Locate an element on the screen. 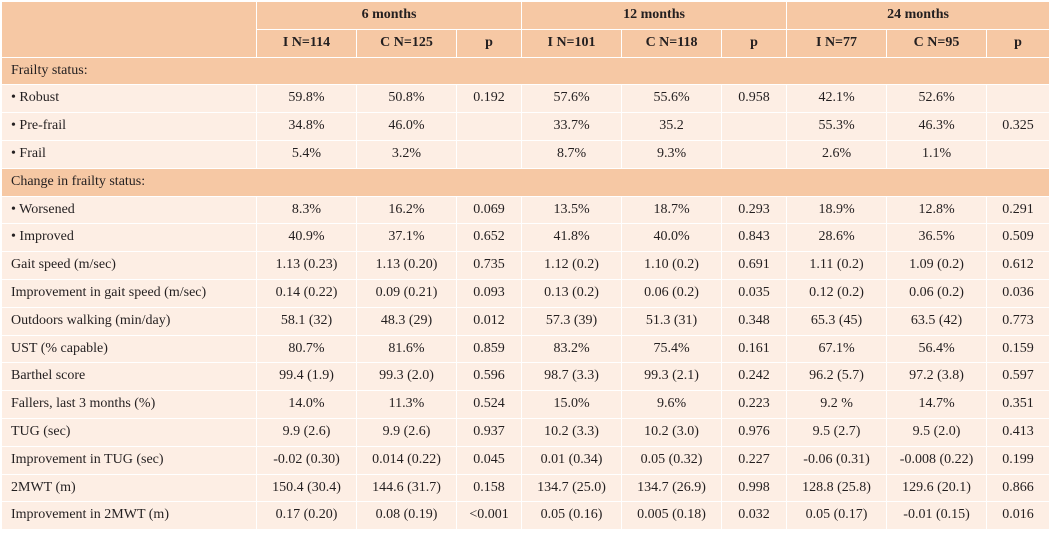  table-cell: 0.161 is located at coordinates (754, 349).